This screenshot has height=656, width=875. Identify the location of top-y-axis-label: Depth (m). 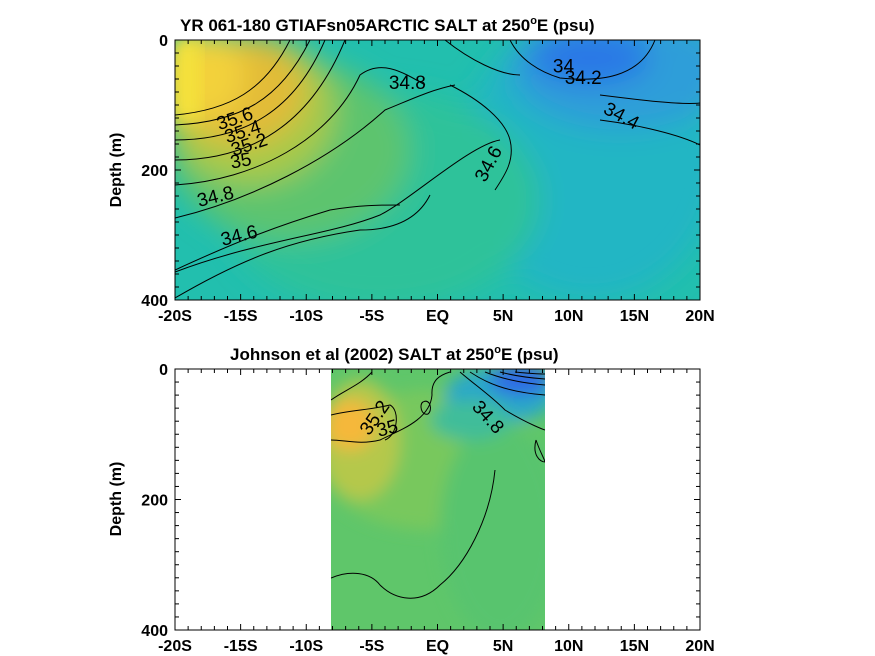
(116, 170).